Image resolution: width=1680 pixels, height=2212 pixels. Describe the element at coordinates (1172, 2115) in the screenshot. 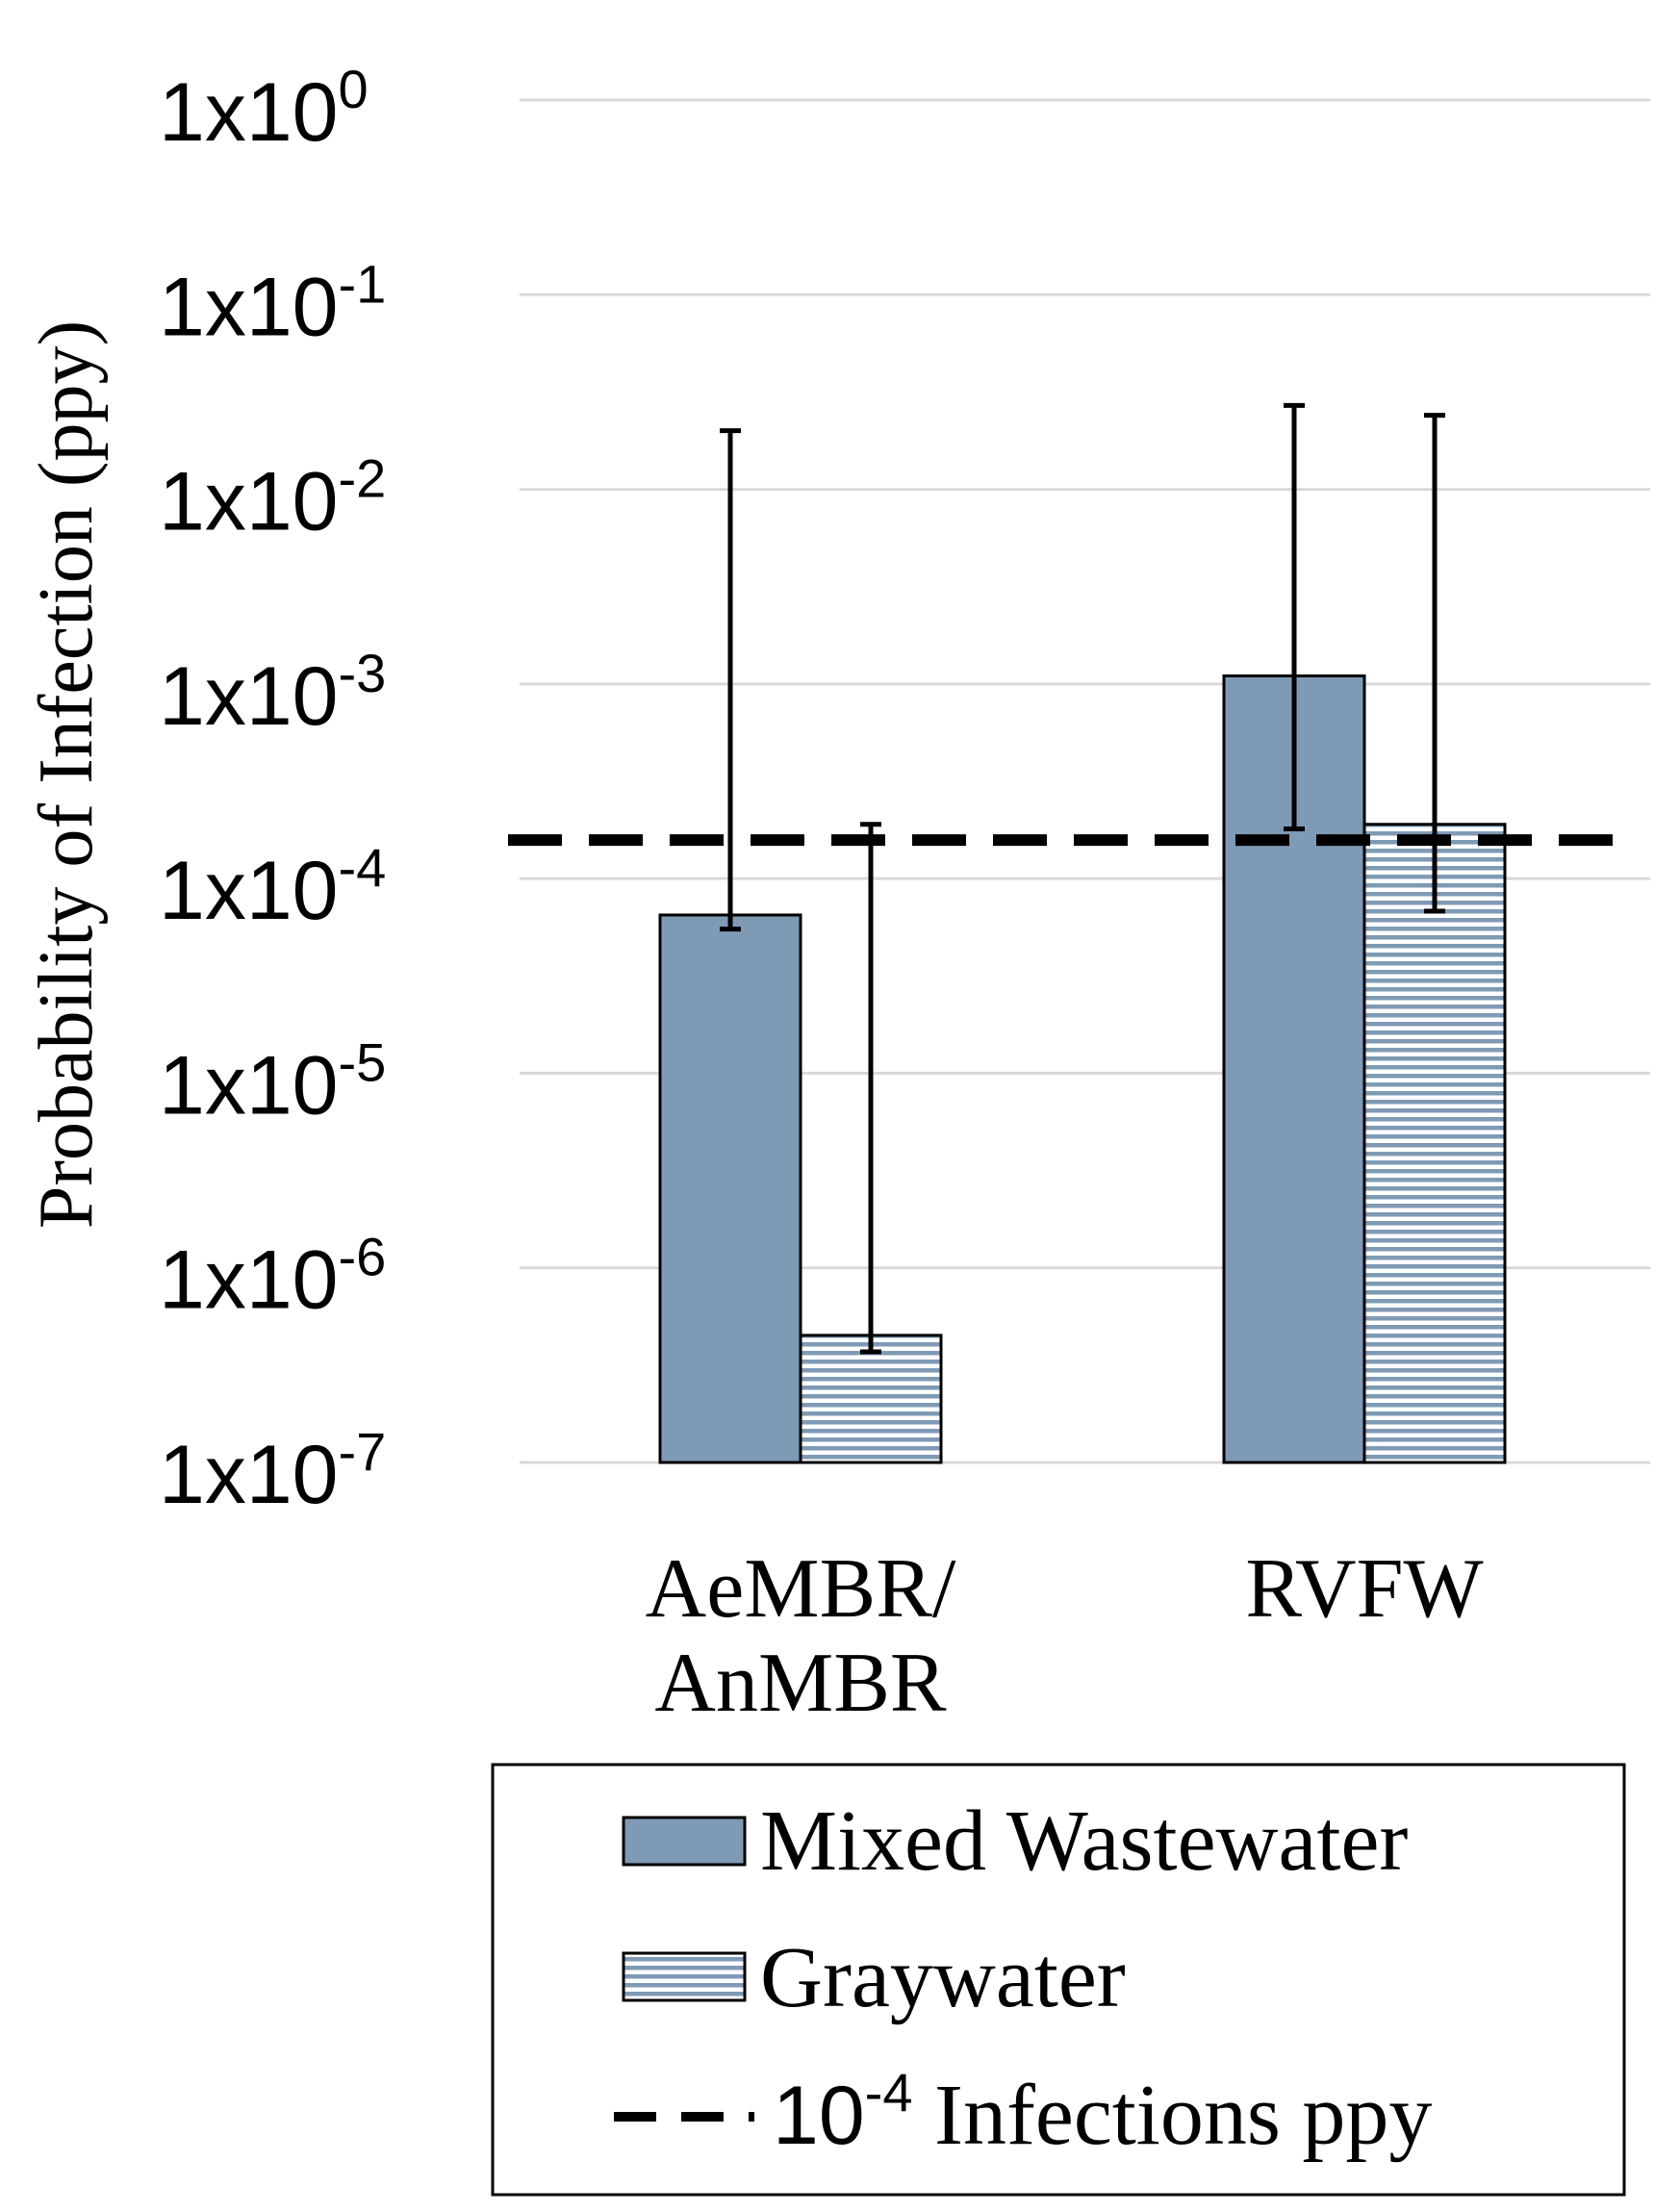

I see `legend-ref-rest: Infections ppy` at that location.